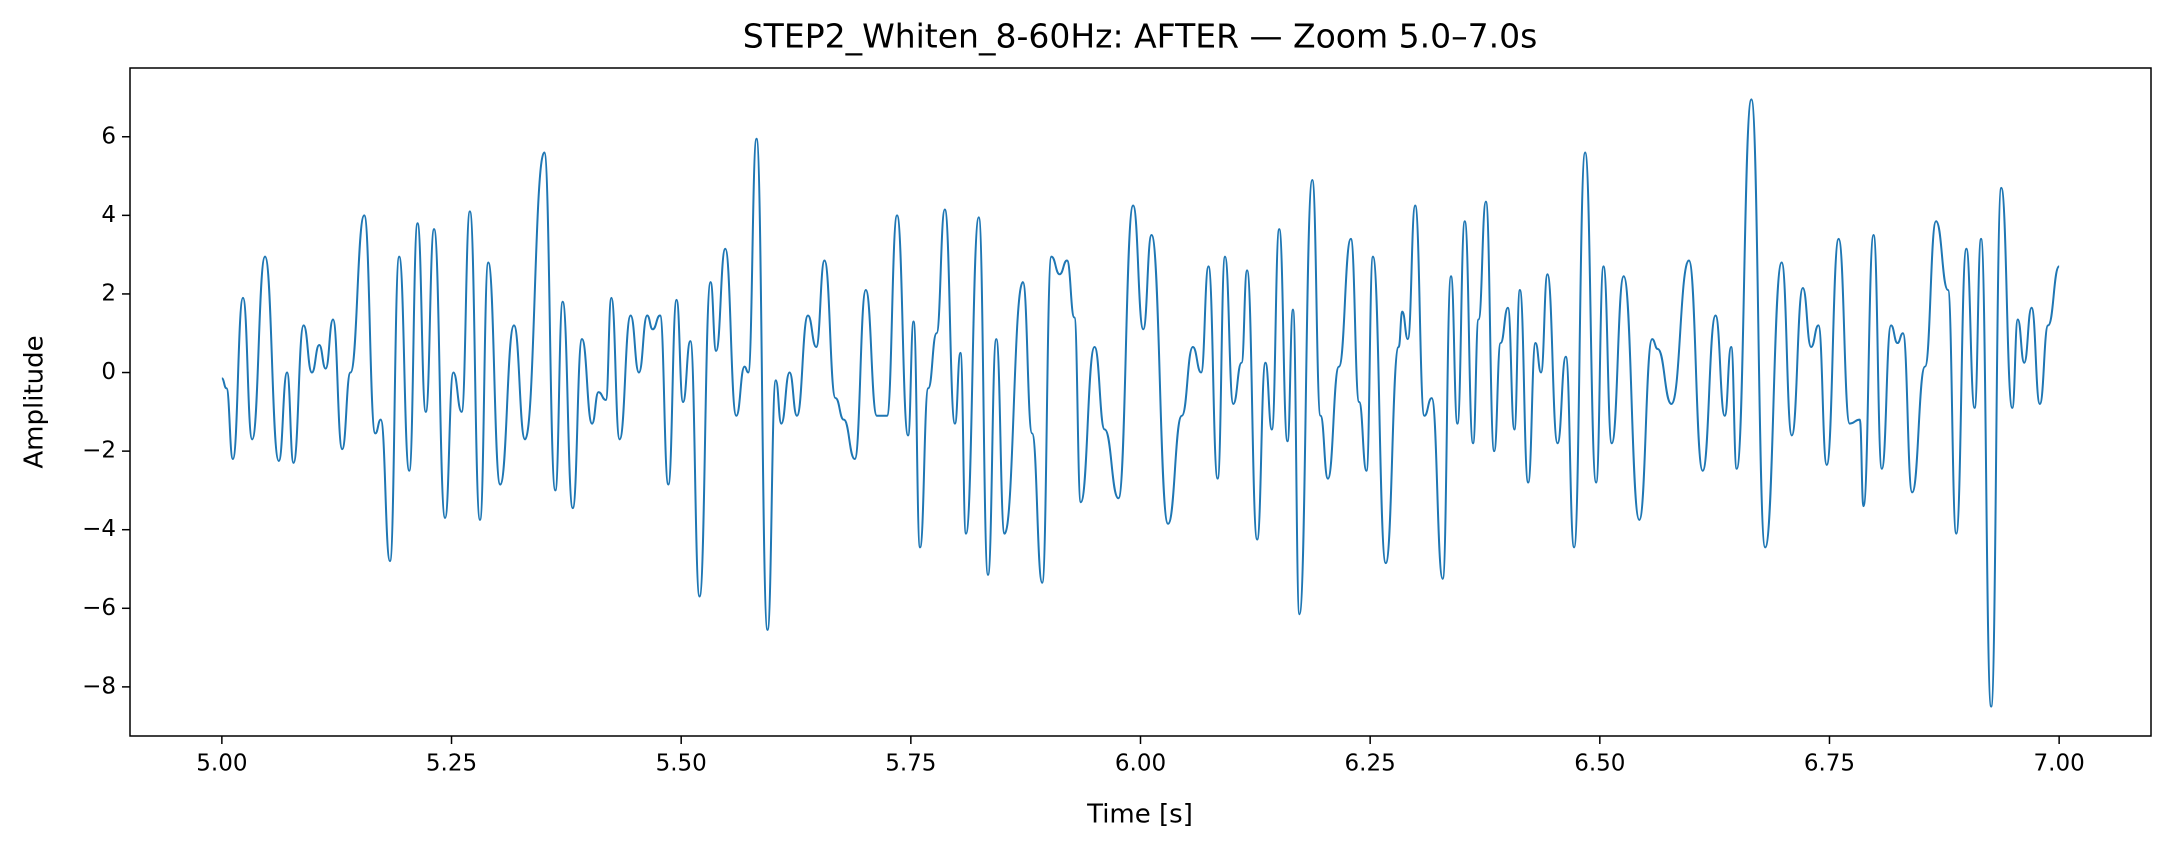  What do you see at coordinates (1139, 815) in the screenshot?
I see `x-axis-label: Time [s]` at bounding box center [1139, 815].